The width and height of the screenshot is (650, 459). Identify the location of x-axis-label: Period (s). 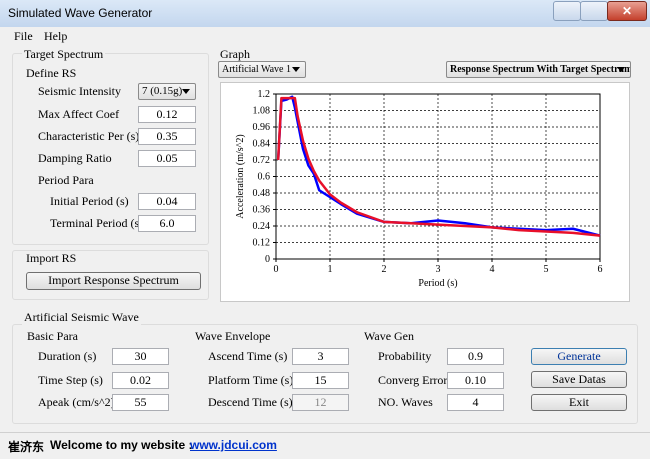
(437, 283).